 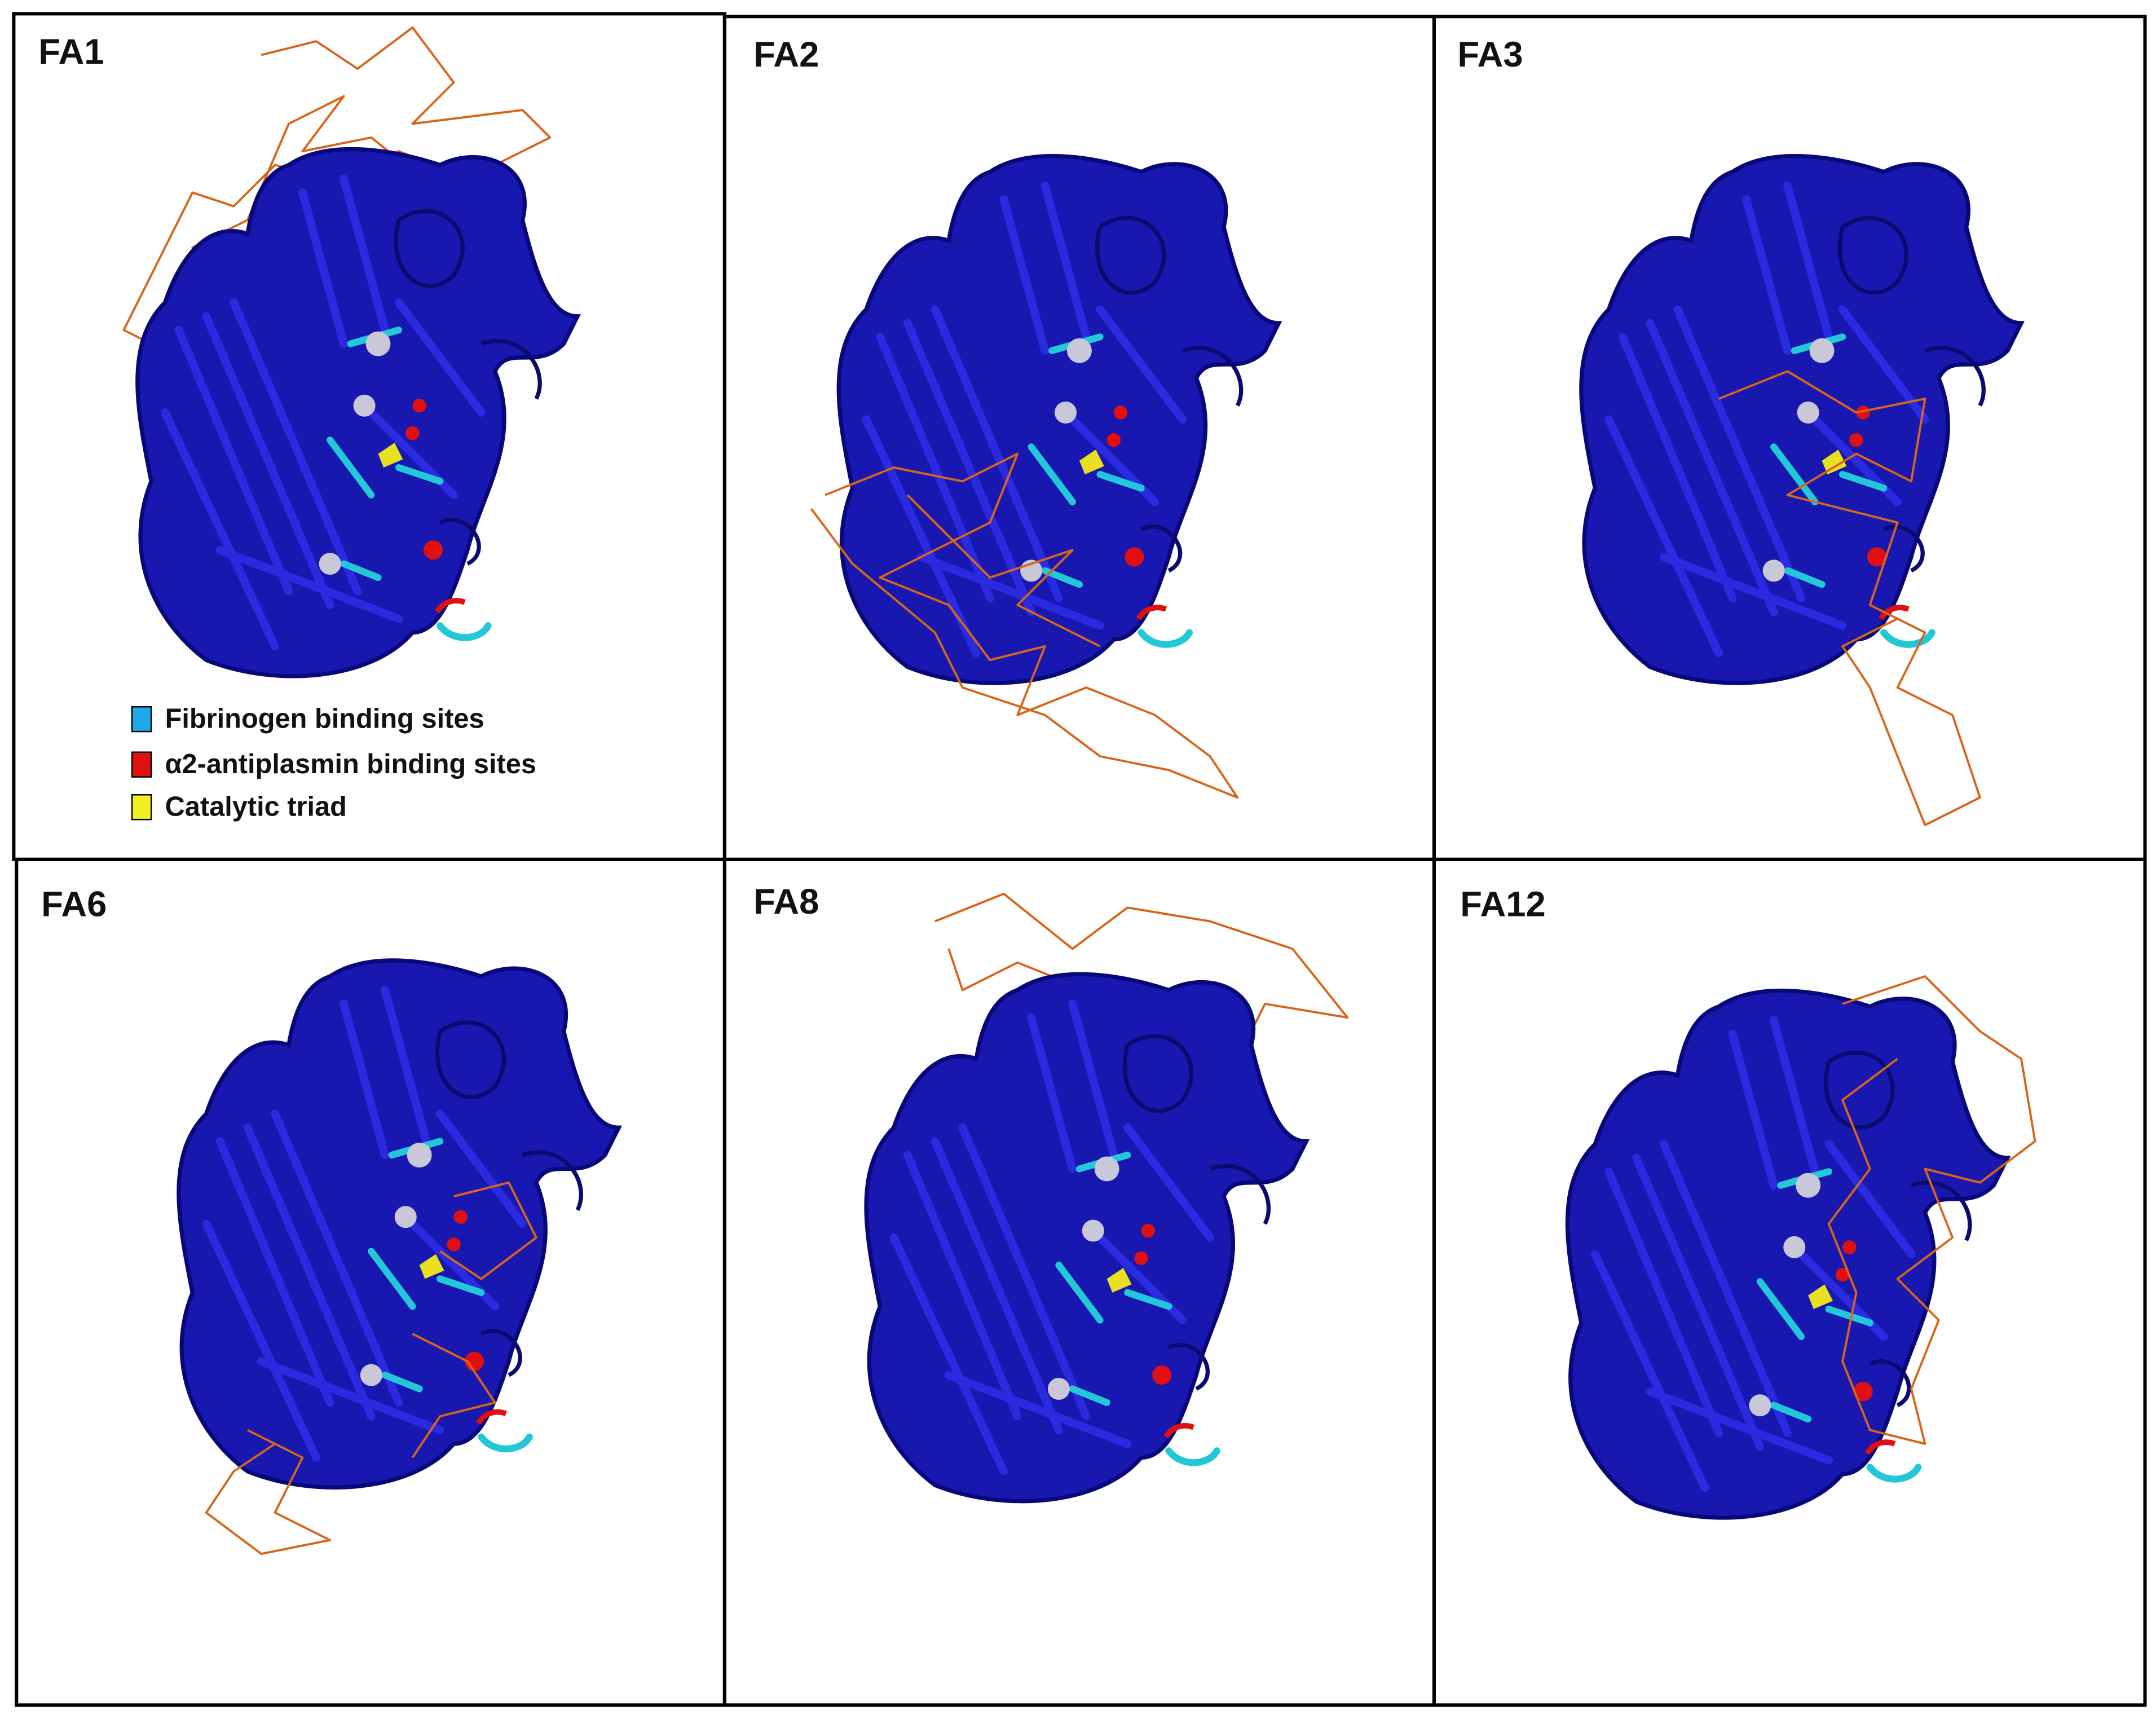 I want to click on legend-text: Catalytic triad, so click(x=256, y=807).